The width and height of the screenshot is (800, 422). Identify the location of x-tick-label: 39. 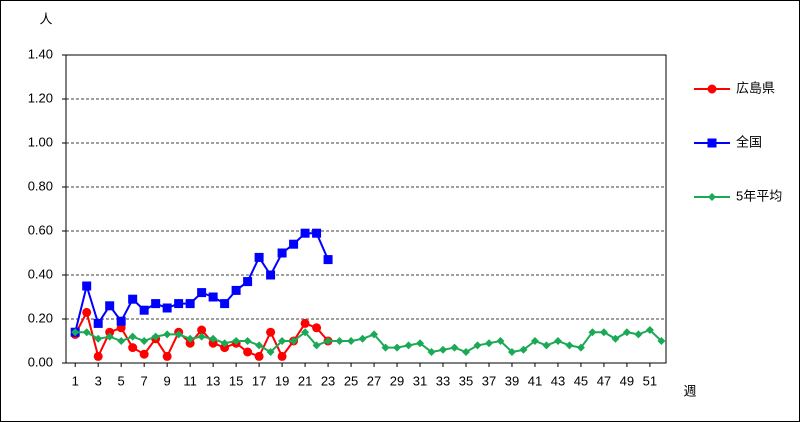
(512, 380).